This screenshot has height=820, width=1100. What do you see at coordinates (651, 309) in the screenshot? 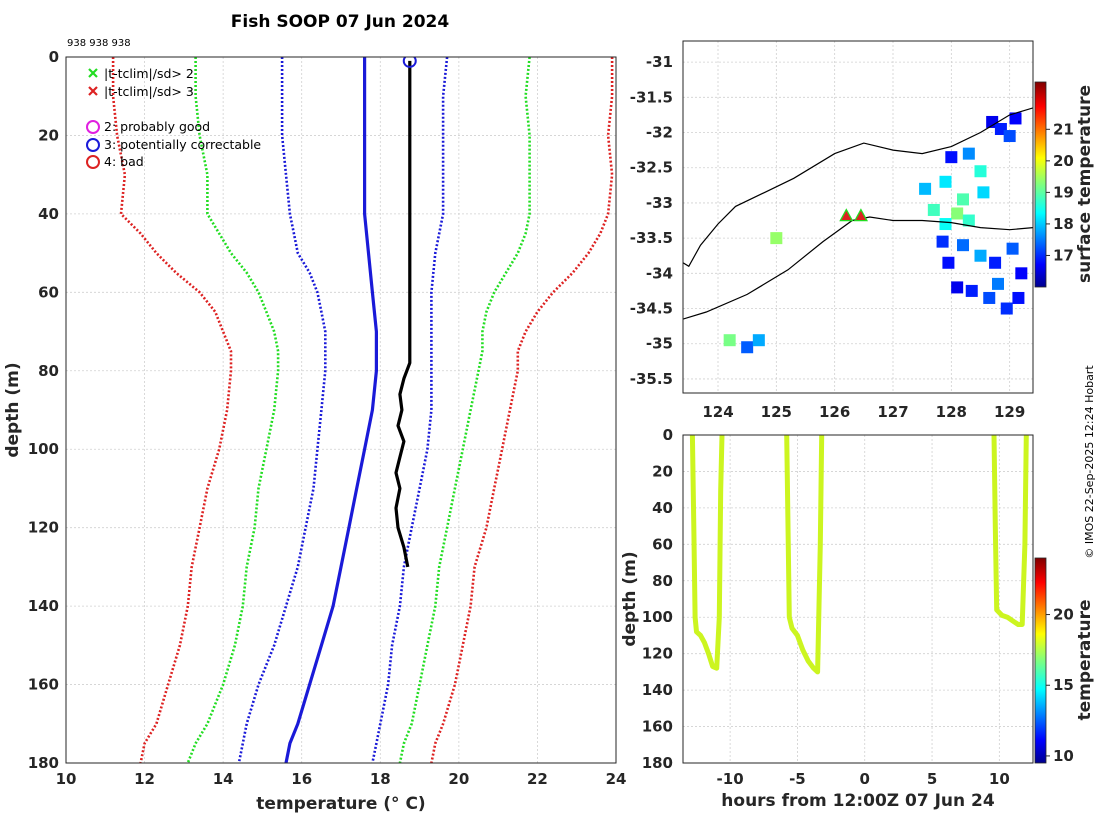
I see `y-tick-label: -34.5` at bounding box center [651, 309].